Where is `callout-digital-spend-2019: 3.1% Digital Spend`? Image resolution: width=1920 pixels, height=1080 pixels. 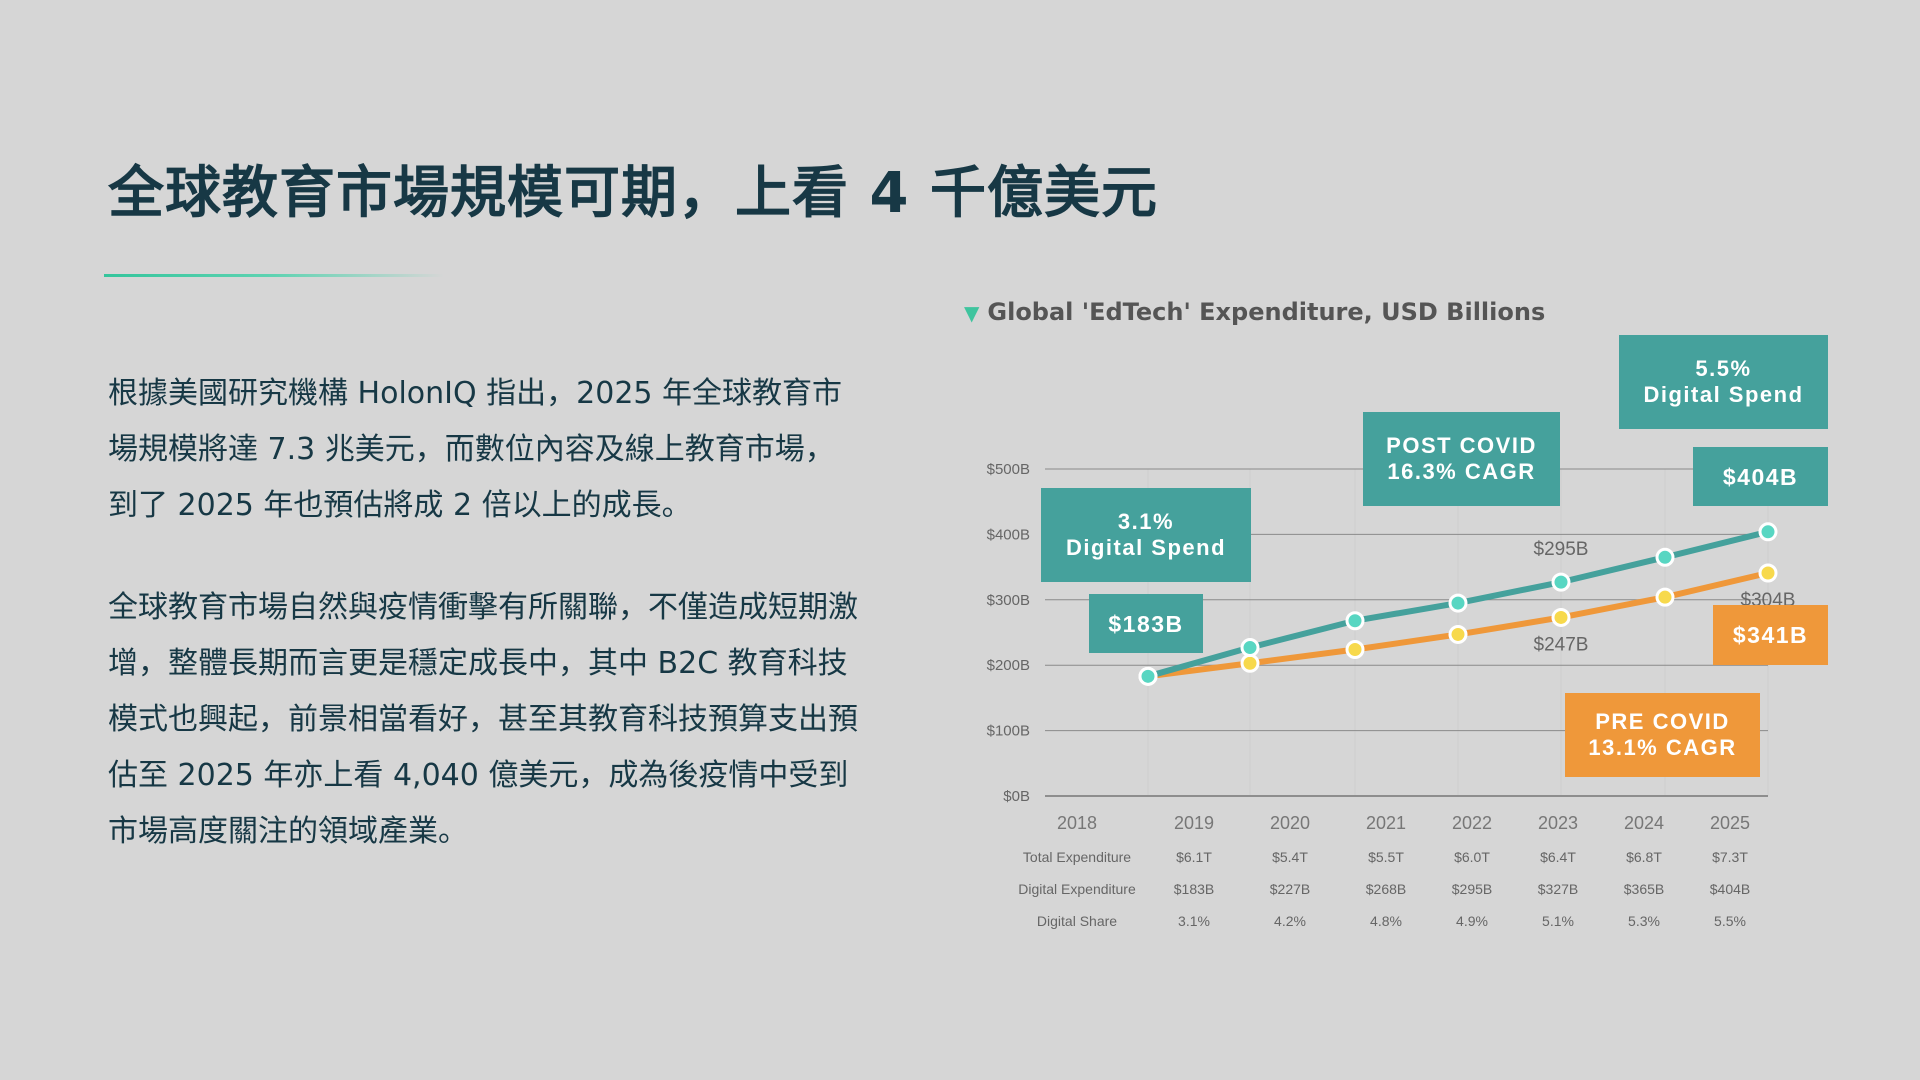
callout-digital-spend-2019: 3.1% Digital Spend is located at coordinates (1146, 535).